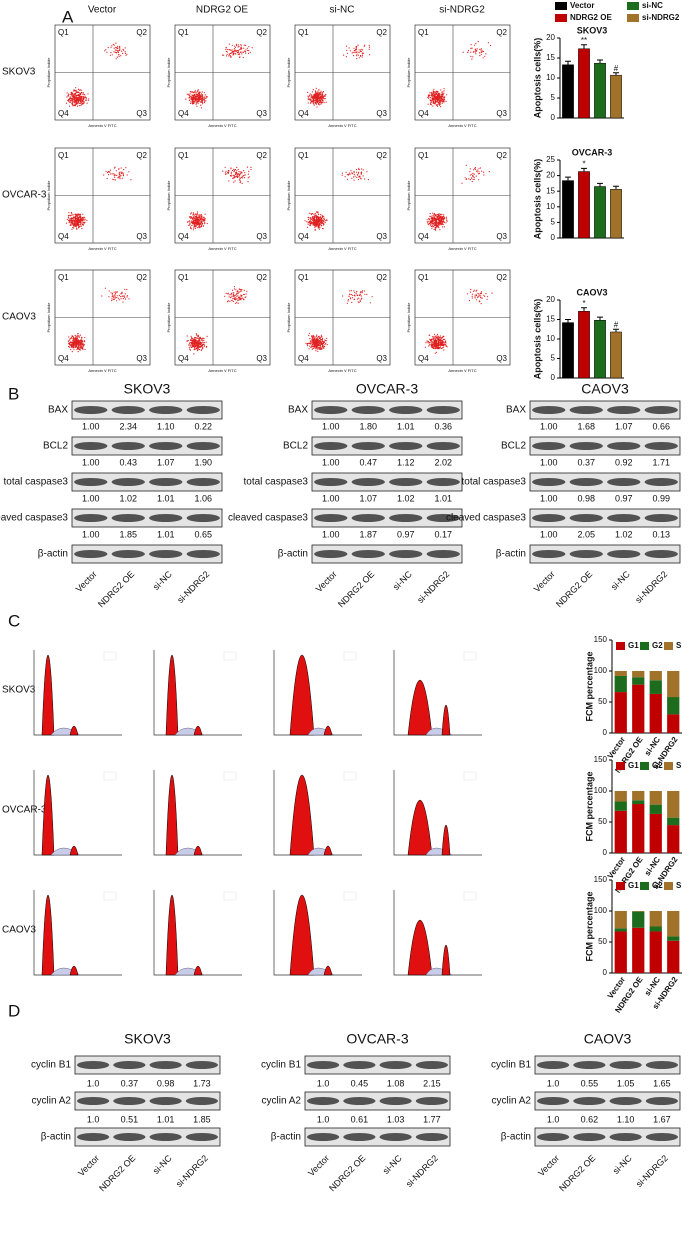 The height and width of the screenshot is (1240, 692). Describe the element at coordinates (318, 932) in the screenshot. I see `histogram` at that location.